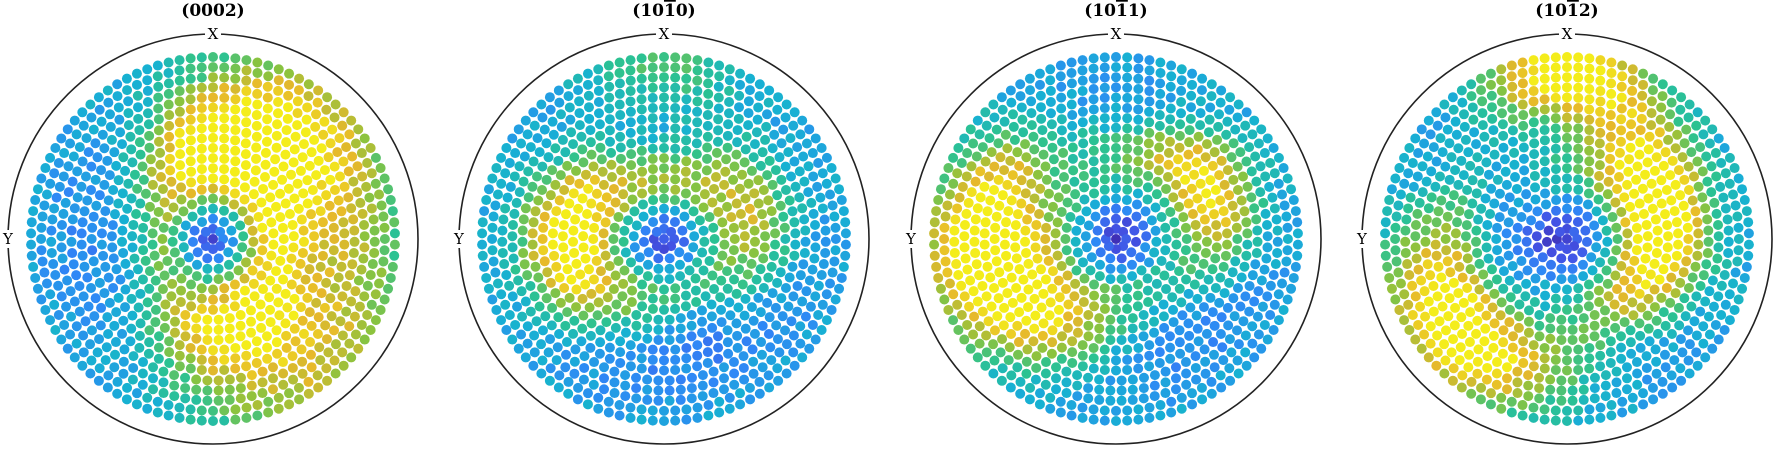  What do you see at coordinates (1551, 11) in the screenshot?
I see `title-index: (10` at bounding box center [1551, 11].